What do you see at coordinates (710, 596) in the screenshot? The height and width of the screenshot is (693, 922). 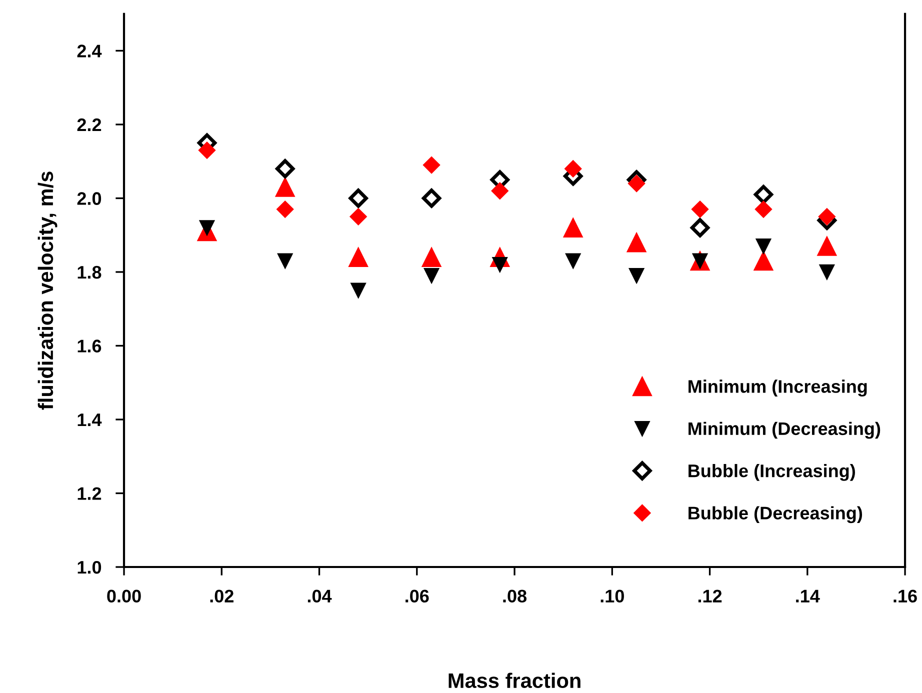 I see `x-tick-label: .12` at bounding box center [710, 596].